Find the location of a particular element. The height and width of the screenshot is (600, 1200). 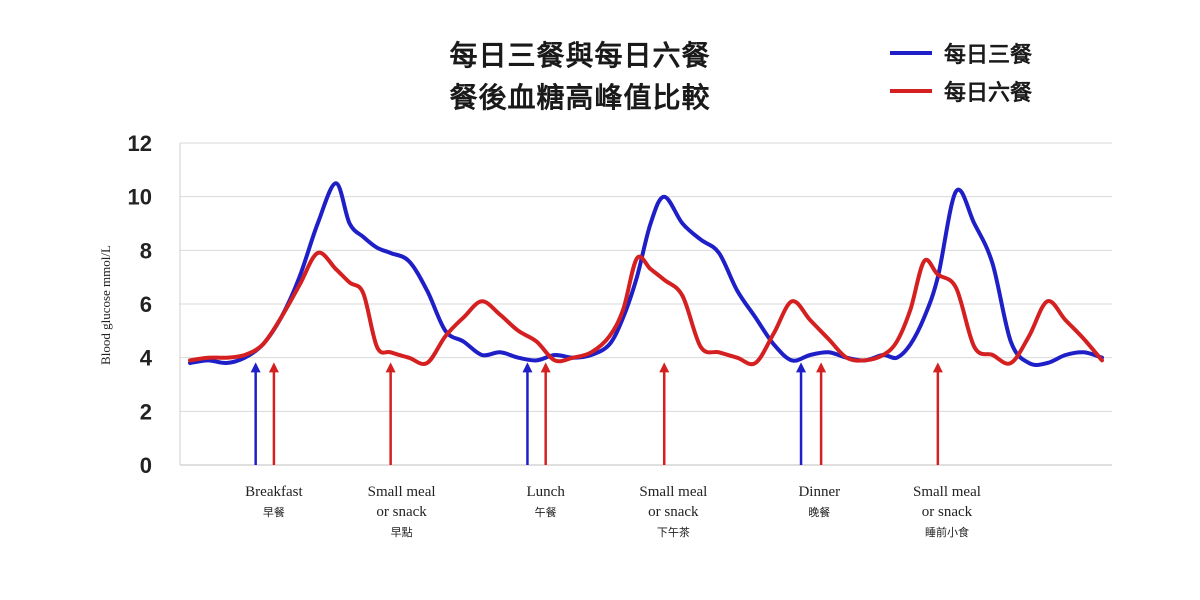

meal-label-line: 睡前小食 is located at coordinates (947, 532).